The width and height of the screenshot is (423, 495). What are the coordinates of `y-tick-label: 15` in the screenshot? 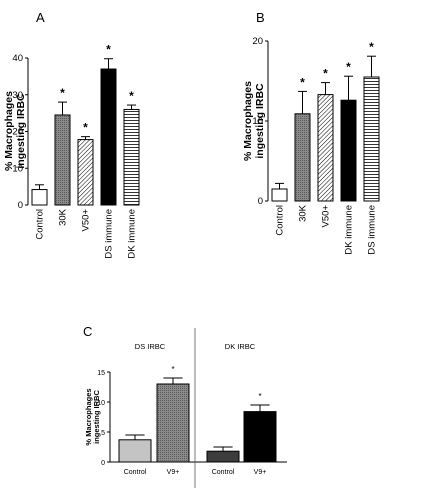 It's located at (101, 373).